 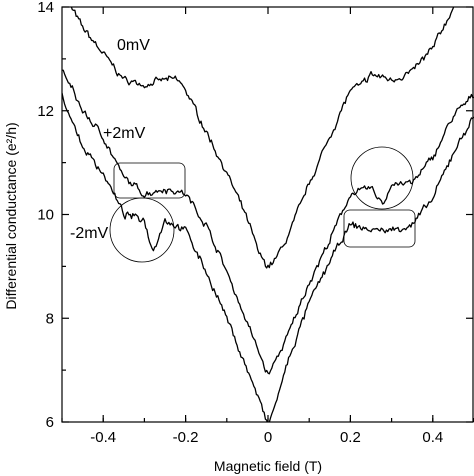 What do you see at coordinates (50, 422) in the screenshot?
I see `y-tick-label: 6` at bounding box center [50, 422].